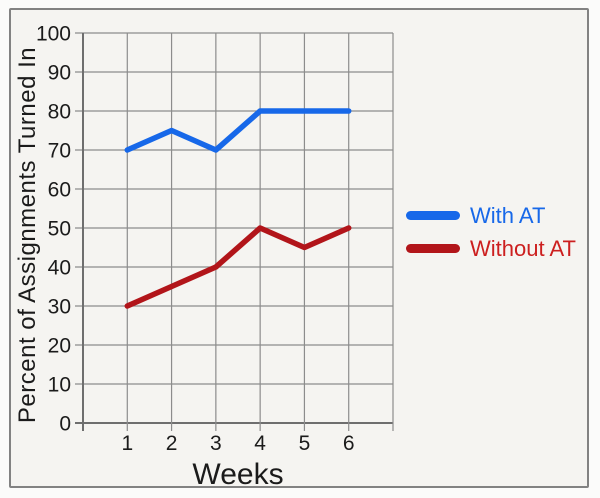 The width and height of the screenshot is (600, 498). What do you see at coordinates (65, 424) in the screenshot?
I see `y-tick-label: 0` at bounding box center [65, 424].